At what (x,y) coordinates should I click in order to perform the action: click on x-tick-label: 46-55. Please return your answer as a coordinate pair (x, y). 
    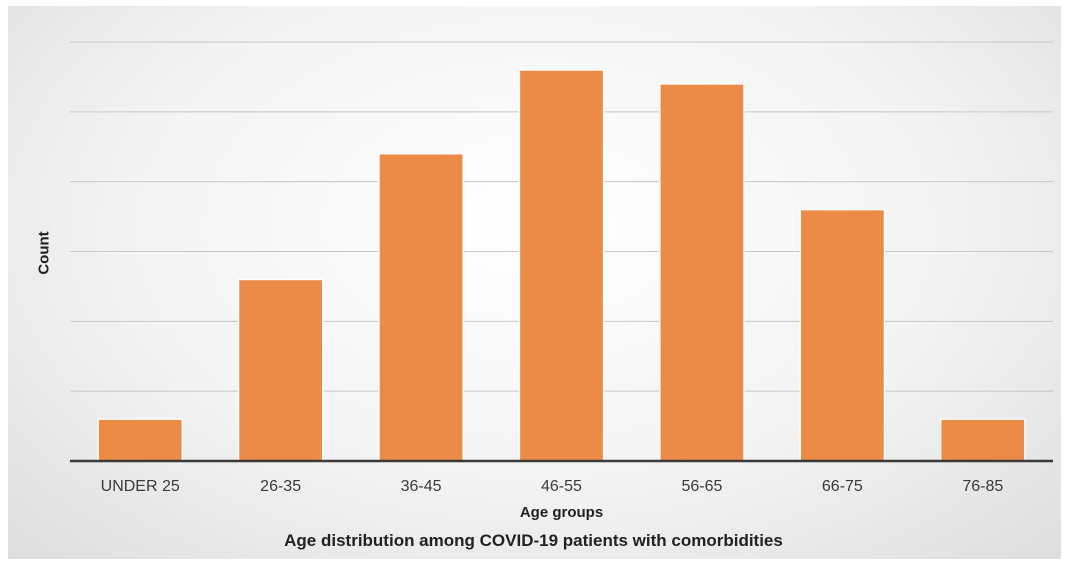
    Looking at the image, I should click on (561, 486).